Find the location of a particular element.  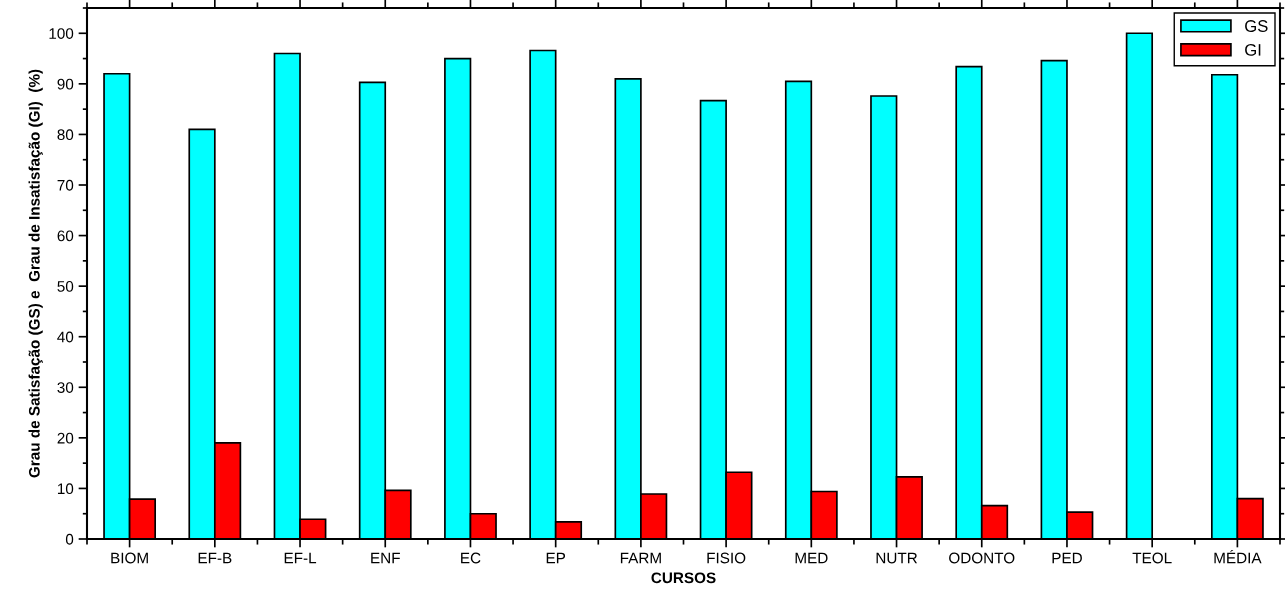

x-tick-label: EC is located at coordinates (471, 558).